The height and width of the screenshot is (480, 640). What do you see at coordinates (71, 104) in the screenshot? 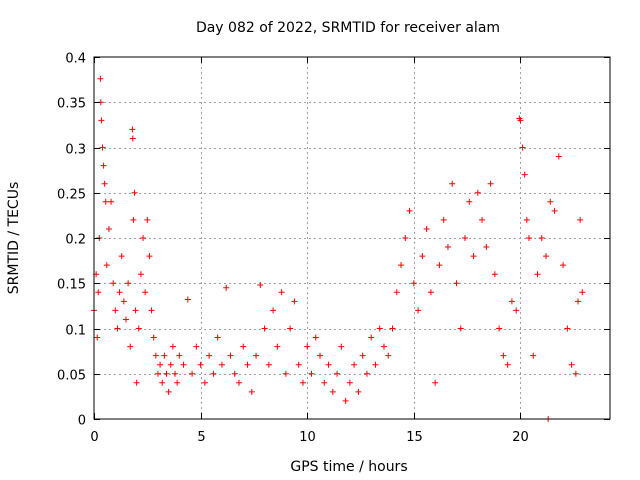
I see `y-tick-label: 0.35` at bounding box center [71, 104].